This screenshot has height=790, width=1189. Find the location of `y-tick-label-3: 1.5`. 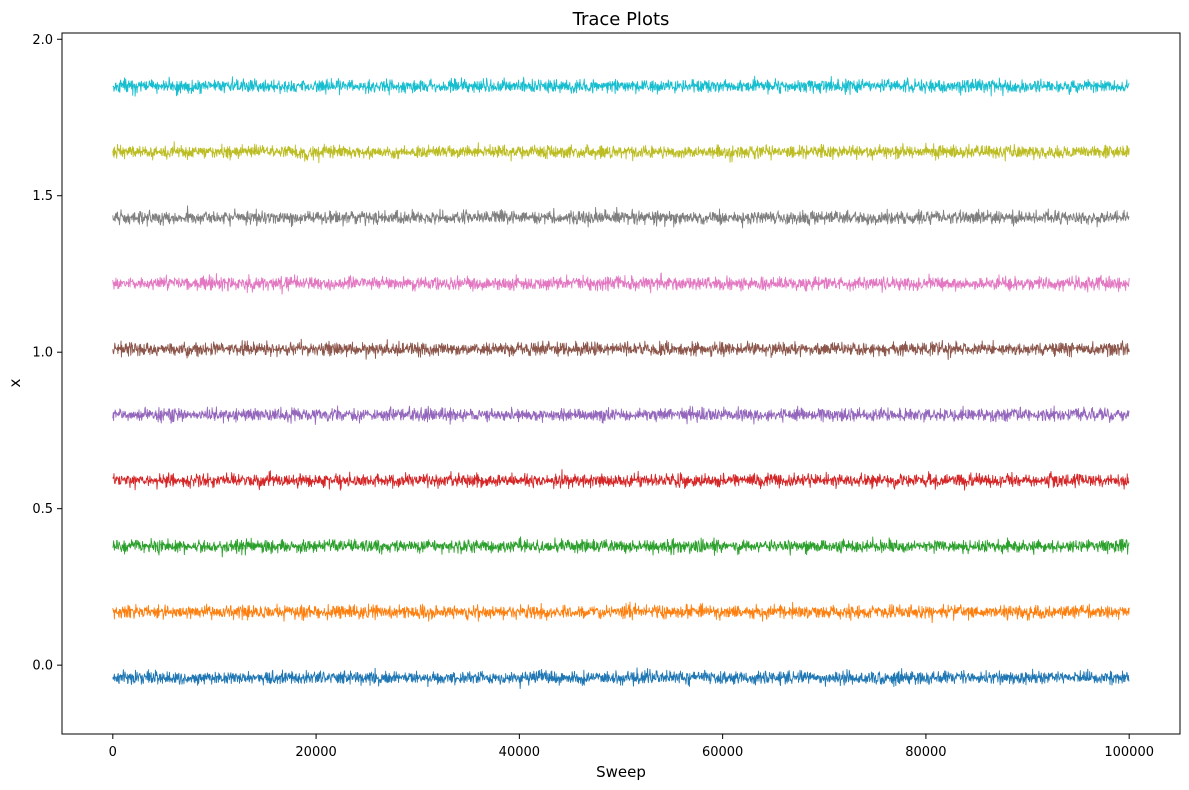

y-tick-label-3: 1.5 is located at coordinates (42, 196).